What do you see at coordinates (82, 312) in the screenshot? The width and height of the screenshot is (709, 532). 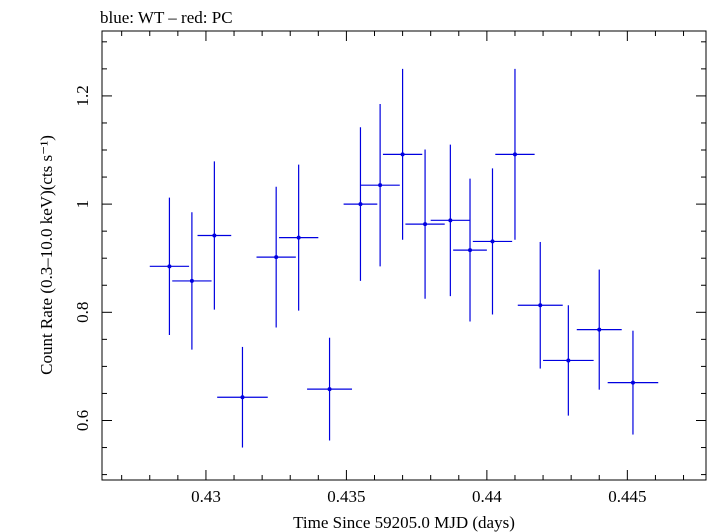 I see `y-tick-label: 0.8` at bounding box center [82, 312].